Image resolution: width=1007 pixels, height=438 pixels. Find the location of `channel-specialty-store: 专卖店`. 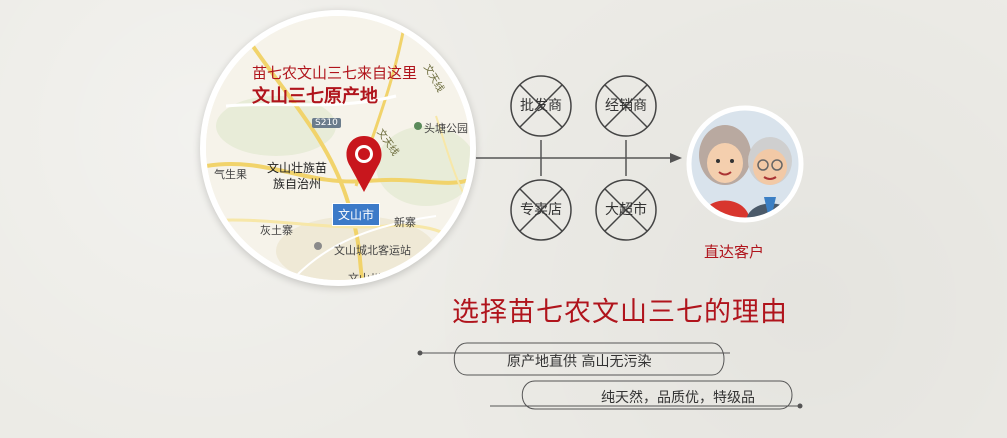

channel-specialty-store: 专卖店 is located at coordinates (541, 210).